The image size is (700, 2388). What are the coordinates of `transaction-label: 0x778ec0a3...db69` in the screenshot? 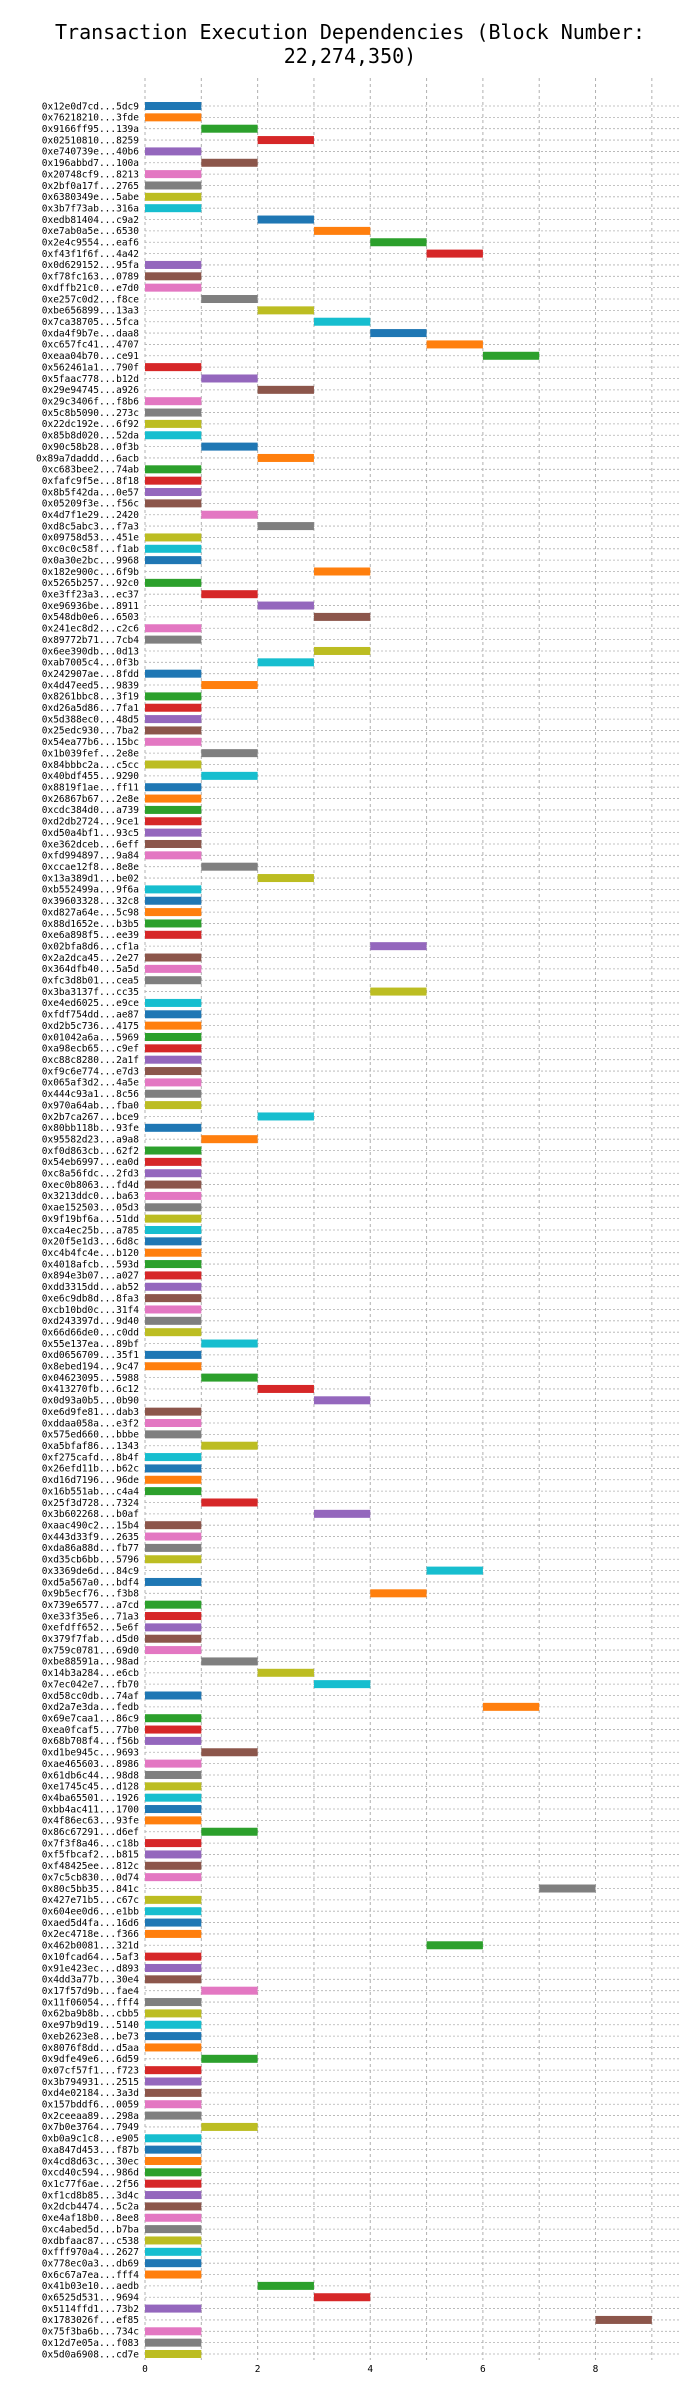 It's located at (91, 2263).